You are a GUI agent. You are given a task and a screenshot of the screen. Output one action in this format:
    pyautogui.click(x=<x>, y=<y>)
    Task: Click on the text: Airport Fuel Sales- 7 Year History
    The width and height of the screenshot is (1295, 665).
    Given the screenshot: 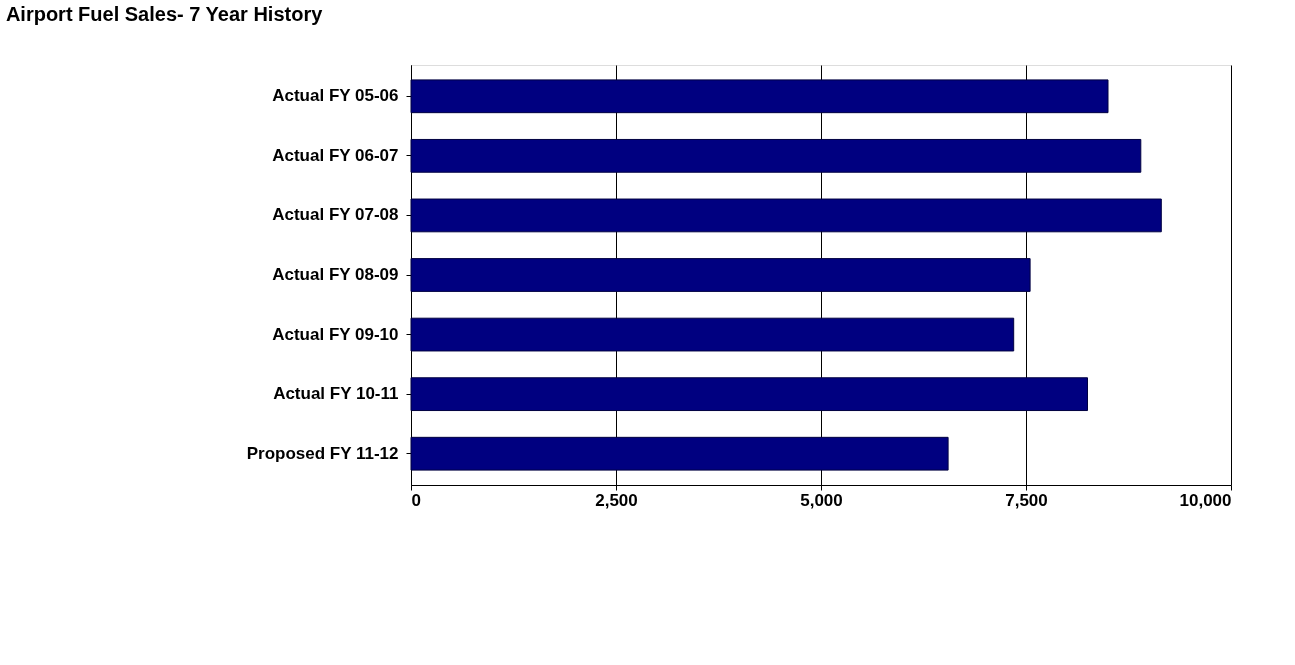 What is the action you would take?
    pyautogui.click(x=164, y=14)
    